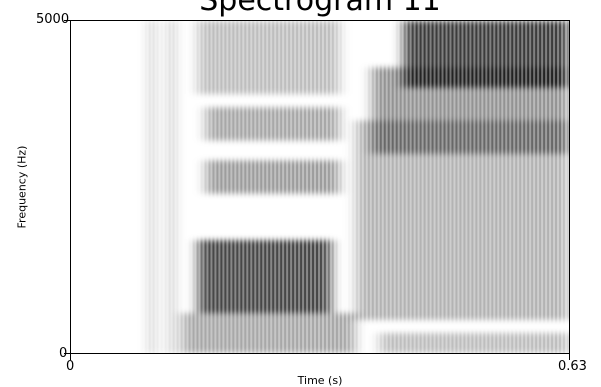 Image resolution: width=601 pixels, height=387 pixels. Describe the element at coordinates (320, 380) in the screenshot. I see `x-axis-label: Time (s)` at that location.